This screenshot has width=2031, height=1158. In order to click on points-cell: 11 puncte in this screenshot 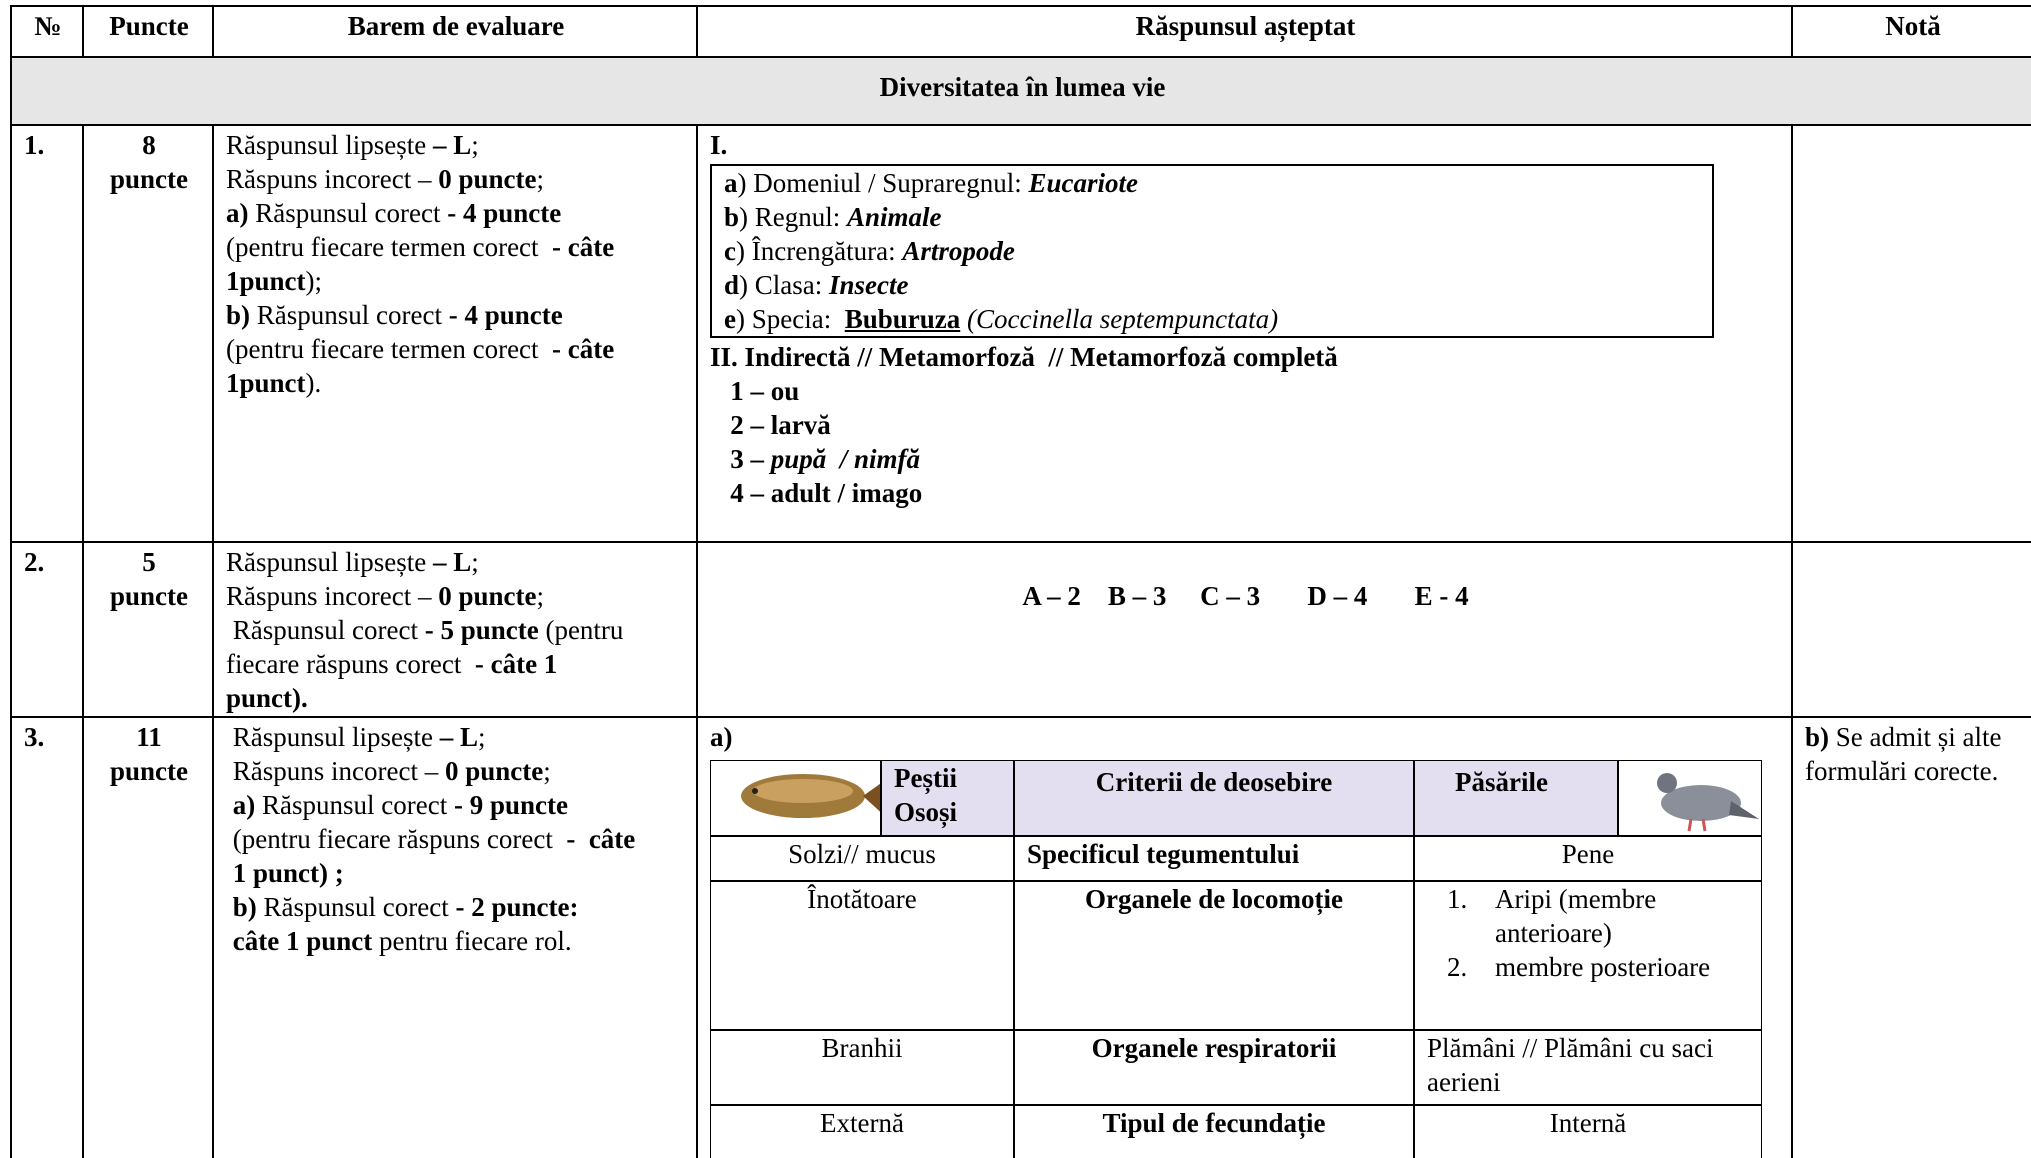, I will do `click(148, 937)`.